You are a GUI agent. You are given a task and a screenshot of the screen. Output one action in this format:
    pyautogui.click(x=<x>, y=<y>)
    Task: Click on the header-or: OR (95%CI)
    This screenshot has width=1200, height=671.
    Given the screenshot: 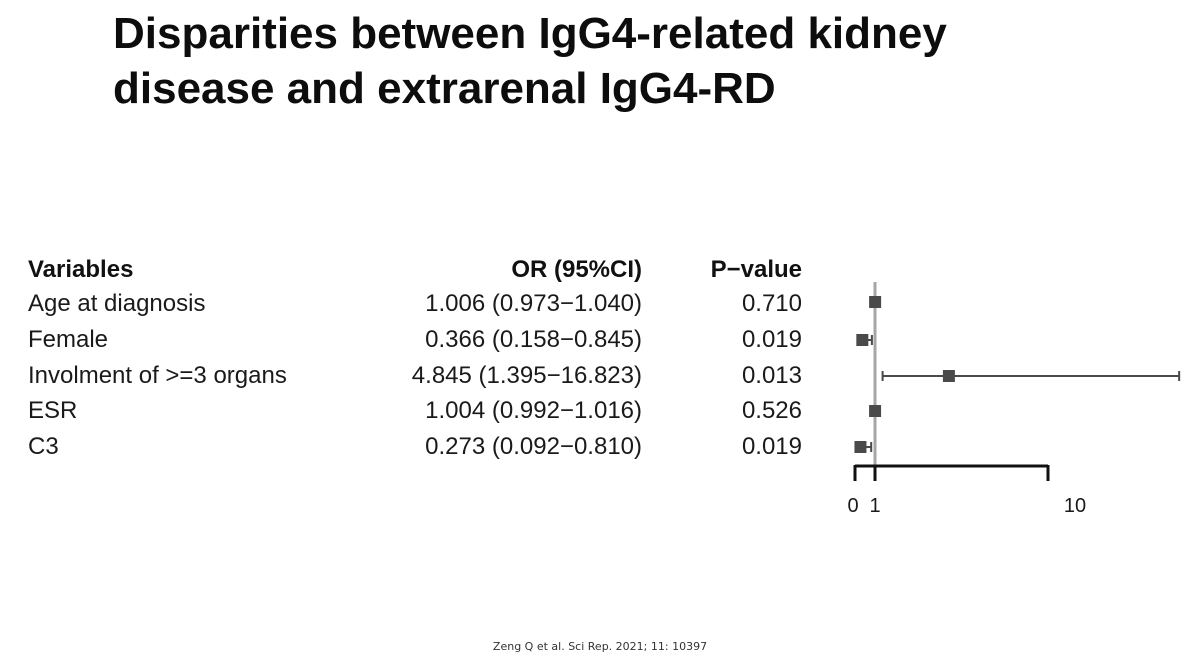 What is the action you would take?
    pyautogui.click(x=576, y=269)
    